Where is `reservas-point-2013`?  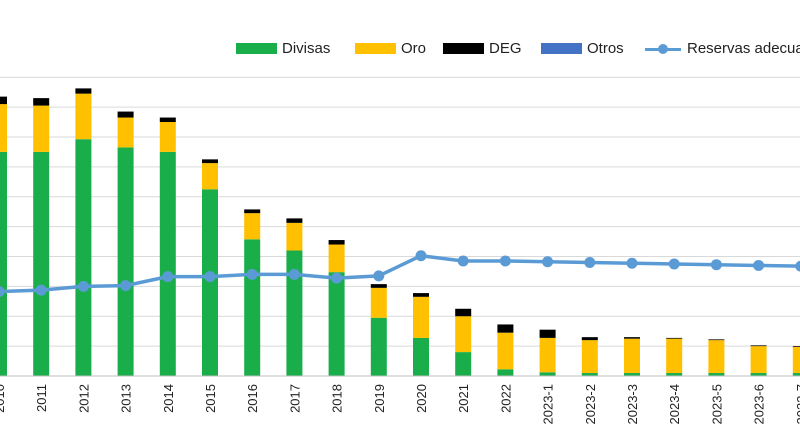
reservas-point-2013 is located at coordinates (126, 286).